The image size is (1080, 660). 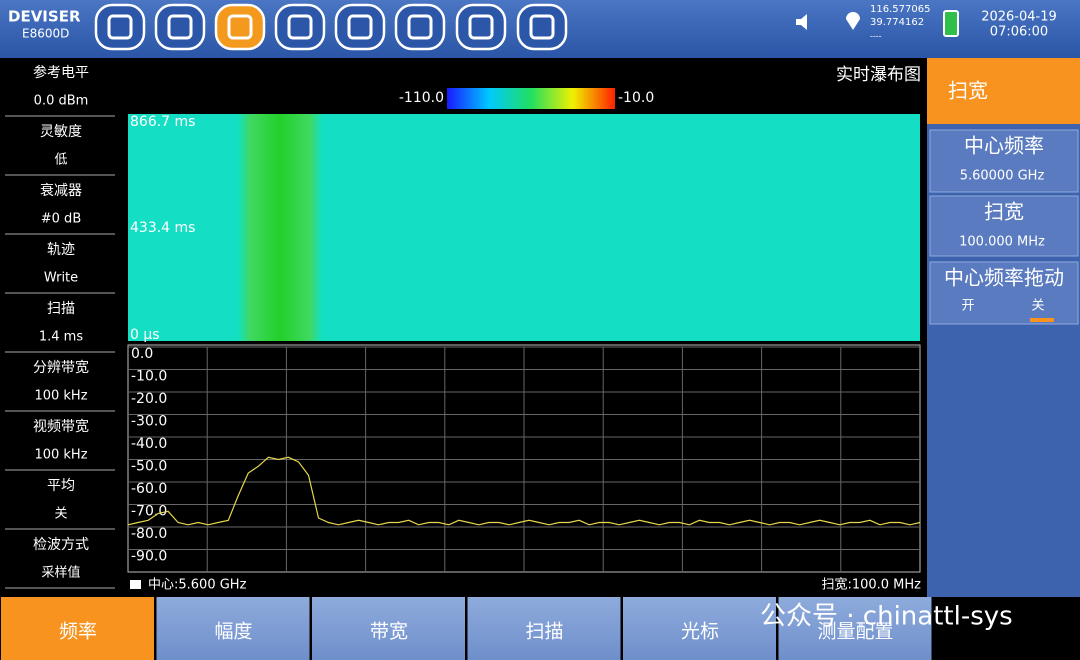 I want to click on y-tick-label: -80.0, so click(x=149, y=534).